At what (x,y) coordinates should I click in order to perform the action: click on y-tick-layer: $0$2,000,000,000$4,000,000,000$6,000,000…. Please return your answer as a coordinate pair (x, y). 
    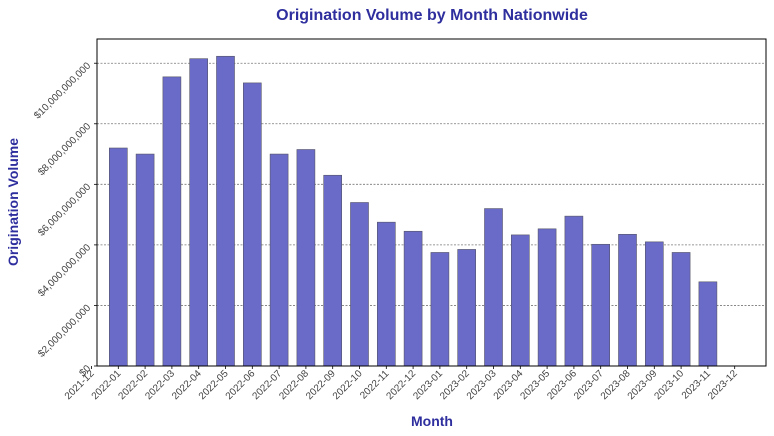
    Looking at the image, I should click on (64, 219).